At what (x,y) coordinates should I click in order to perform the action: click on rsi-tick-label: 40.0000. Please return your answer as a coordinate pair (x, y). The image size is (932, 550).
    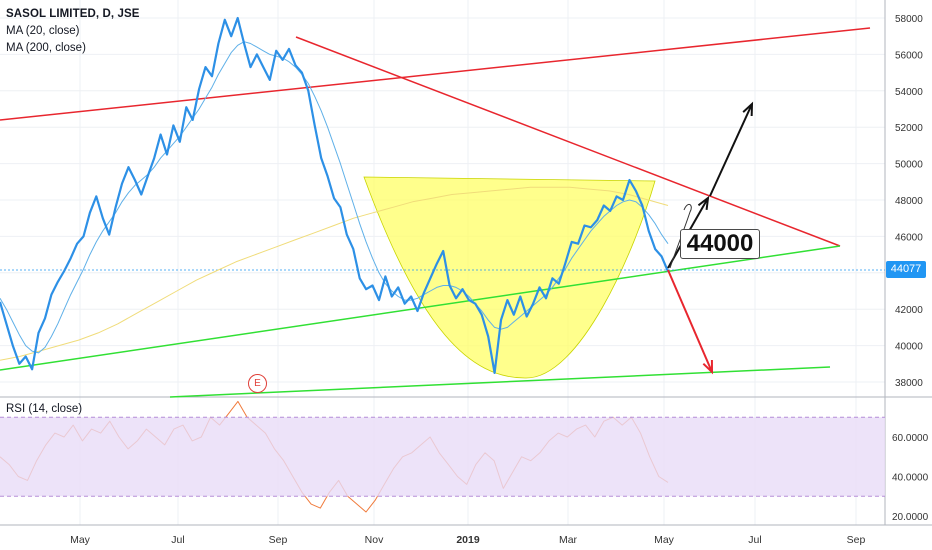
    Looking at the image, I should click on (910, 478).